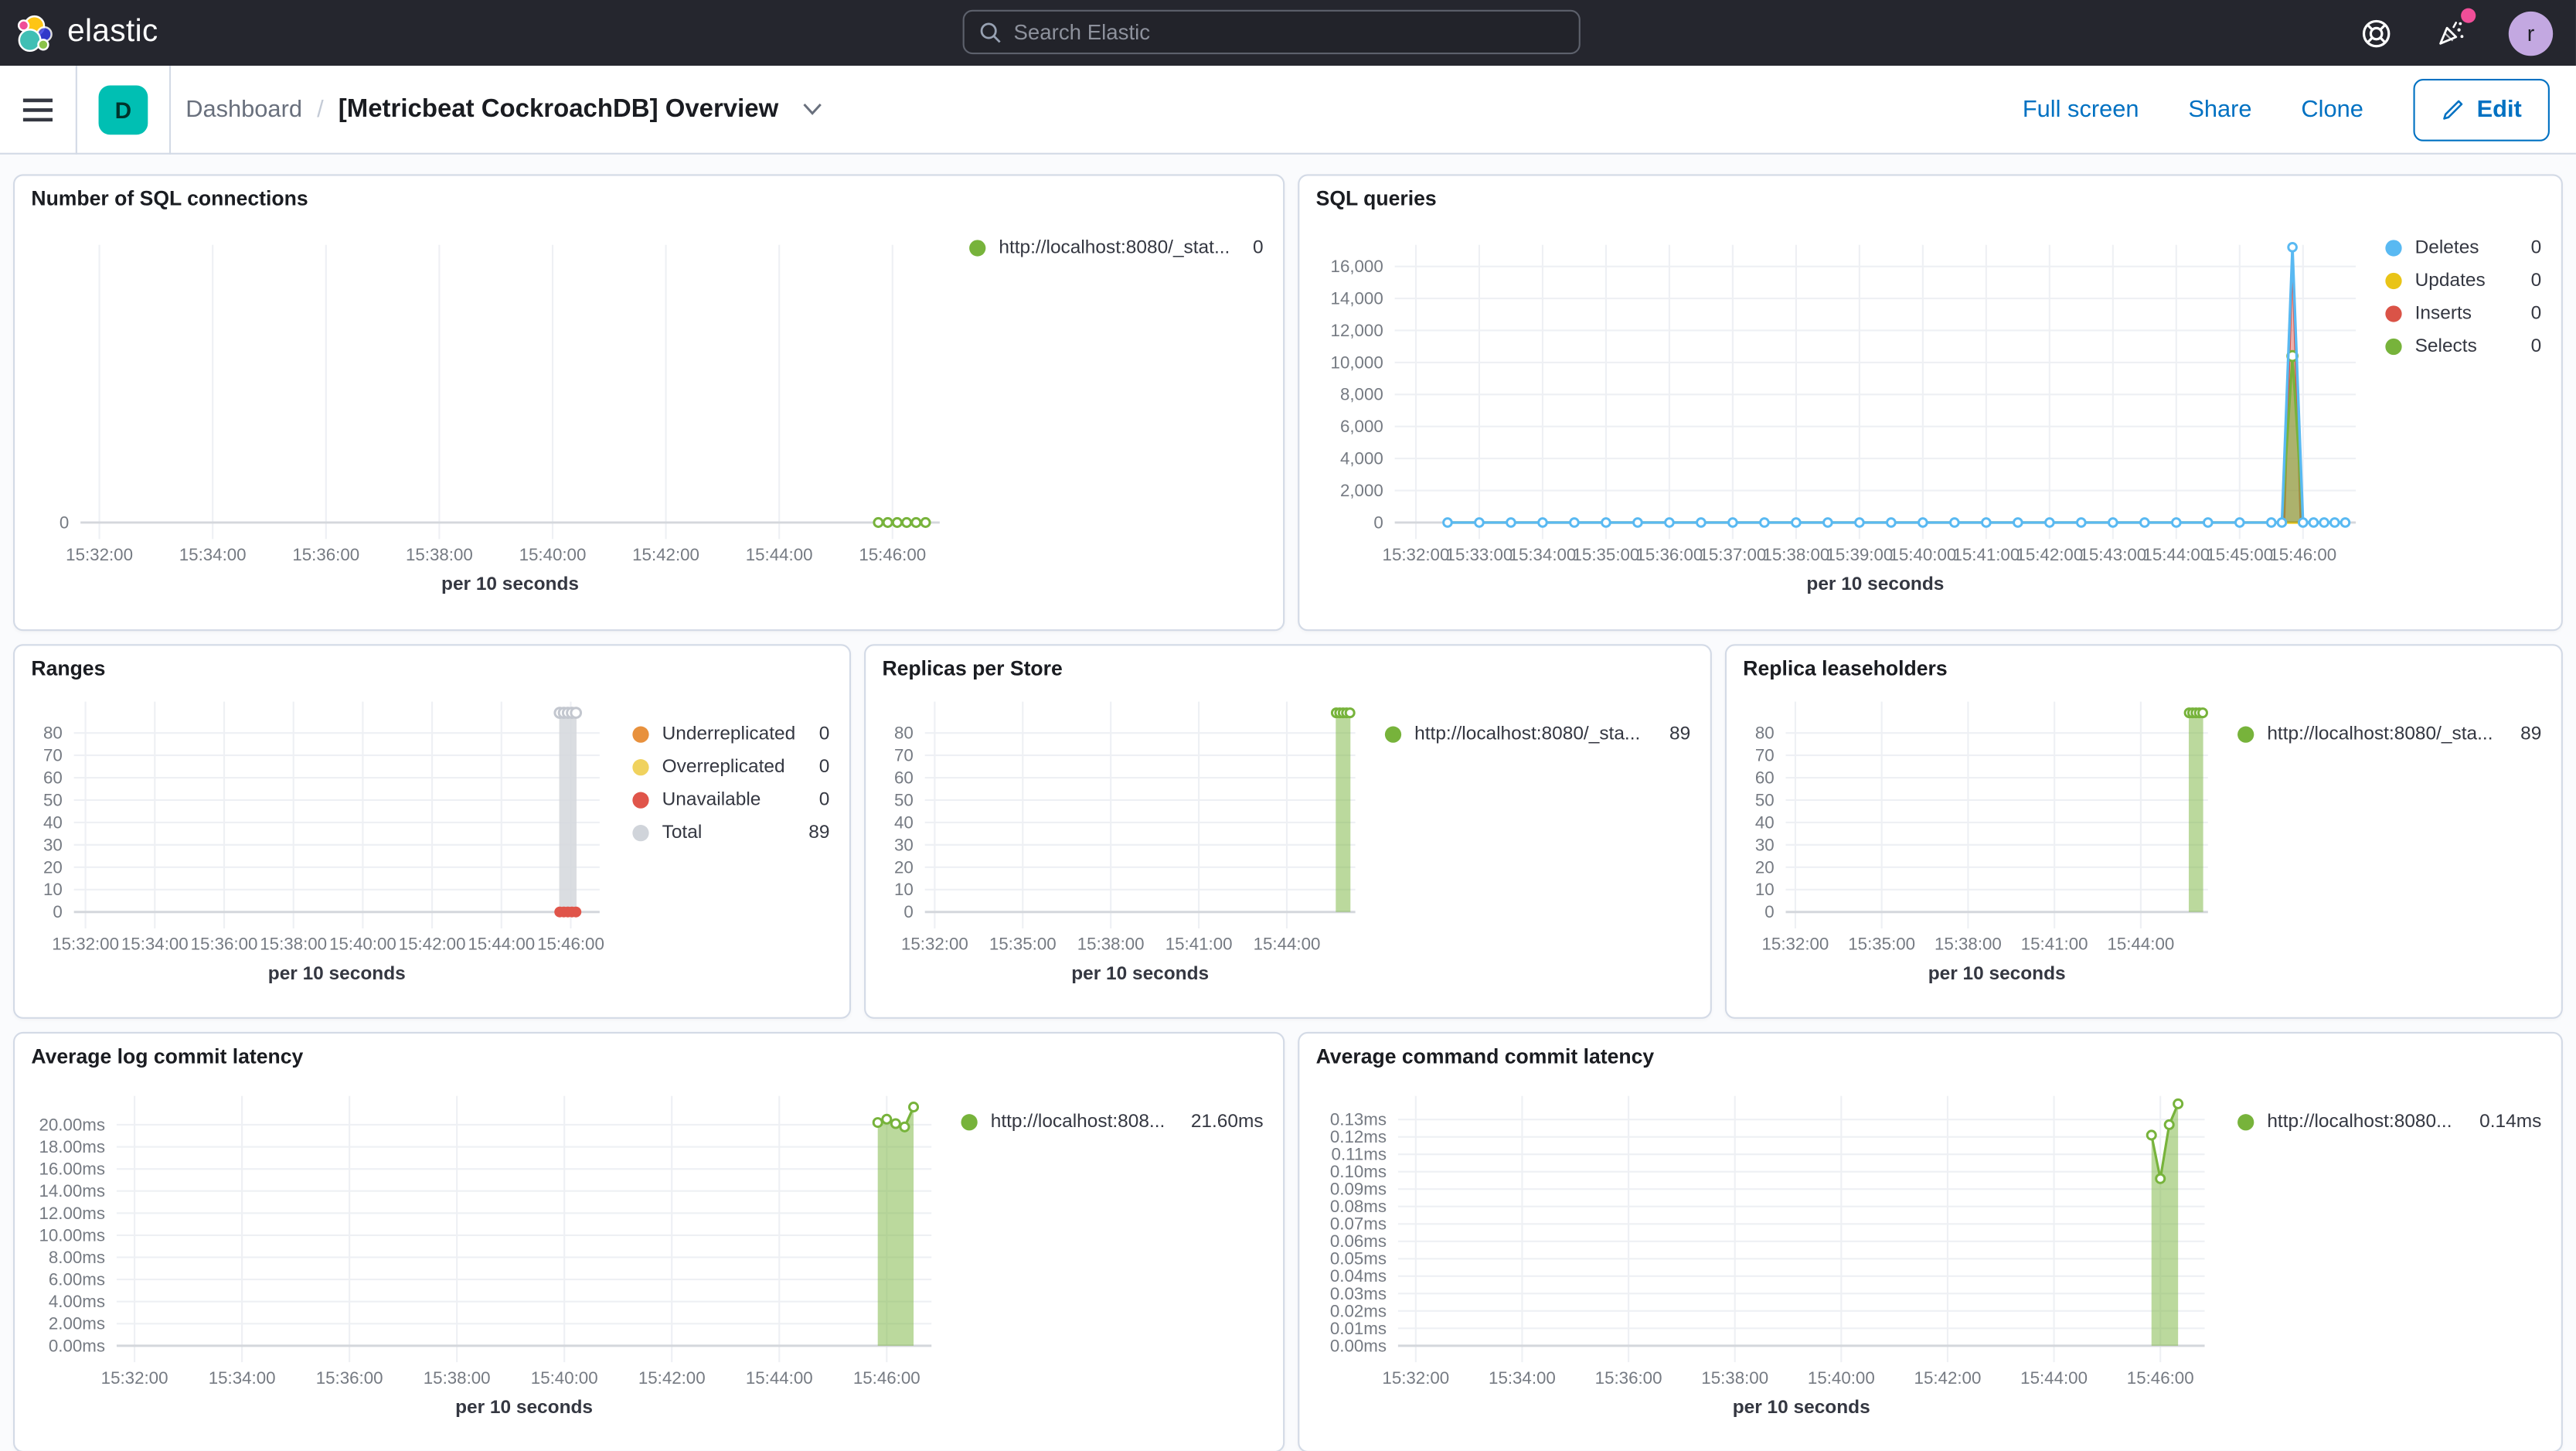 Image resolution: width=2576 pixels, height=1451 pixels. What do you see at coordinates (2220, 109) in the screenshot?
I see `share-button: Share` at bounding box center [2220, 109].